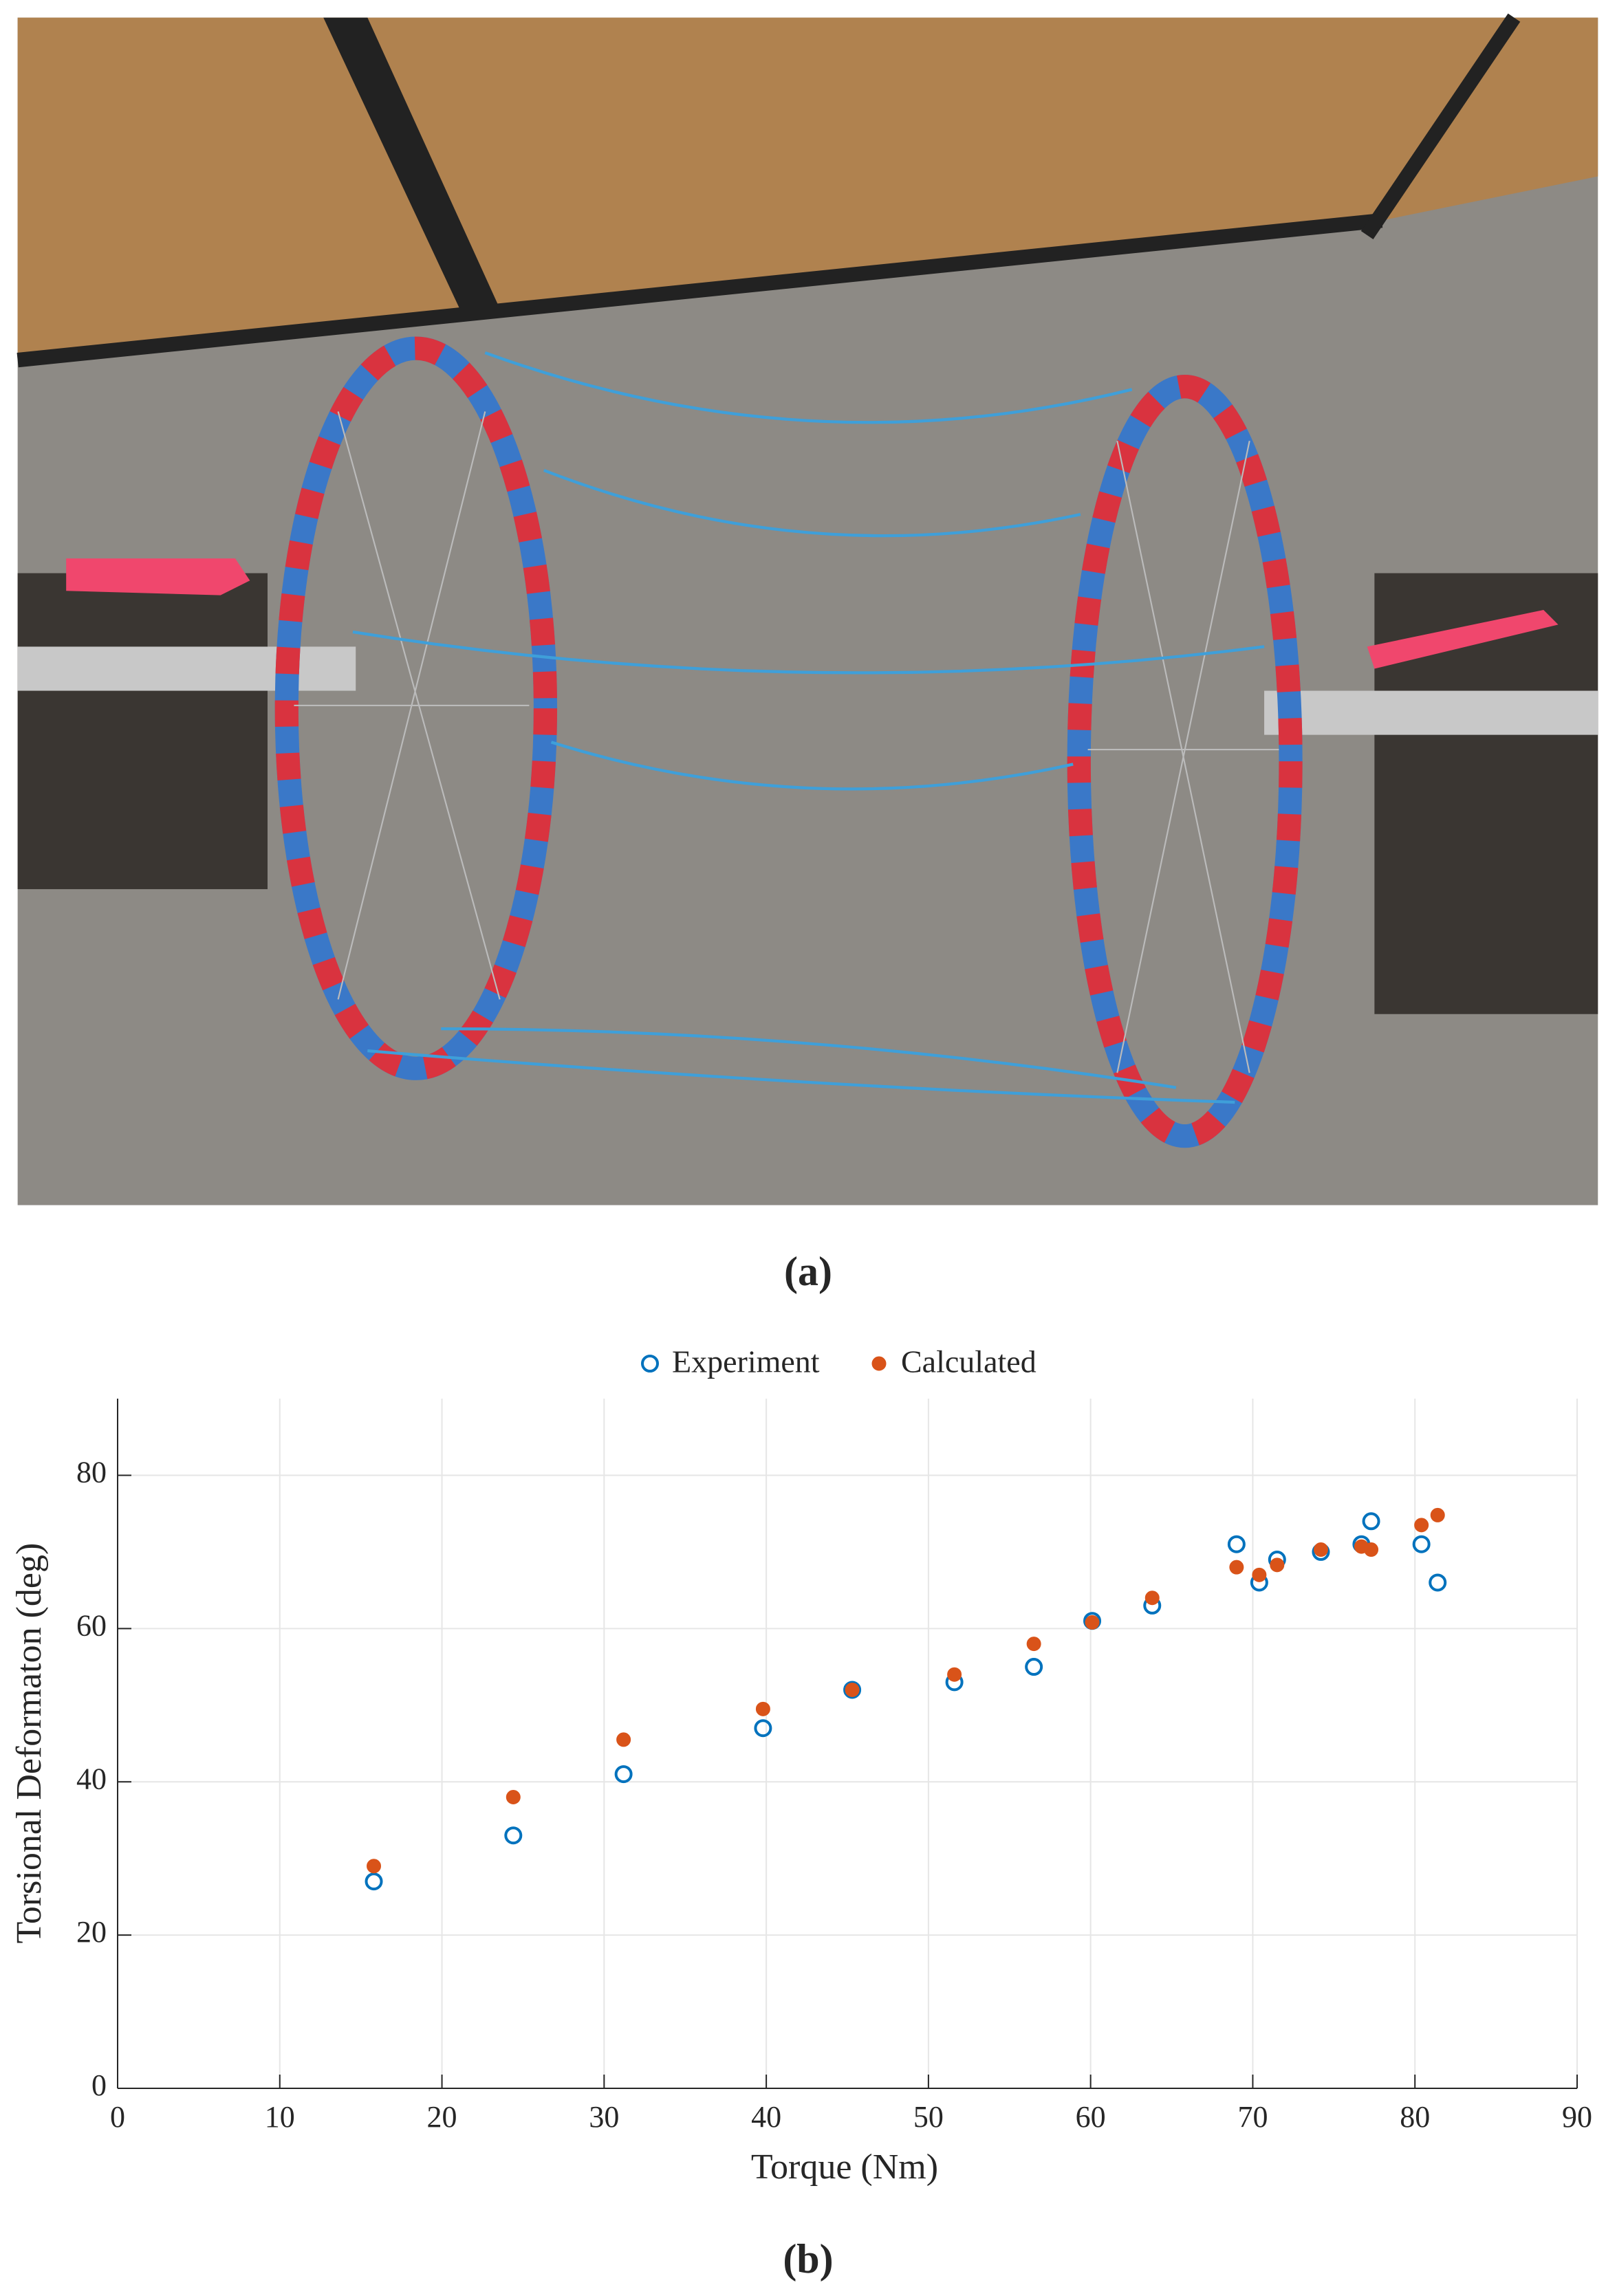 This screenshot has height=2296, width=1617. Describe the element at coordinates (928, 2117) in the screenshot. I see `x-tick-label: 50` at that location.